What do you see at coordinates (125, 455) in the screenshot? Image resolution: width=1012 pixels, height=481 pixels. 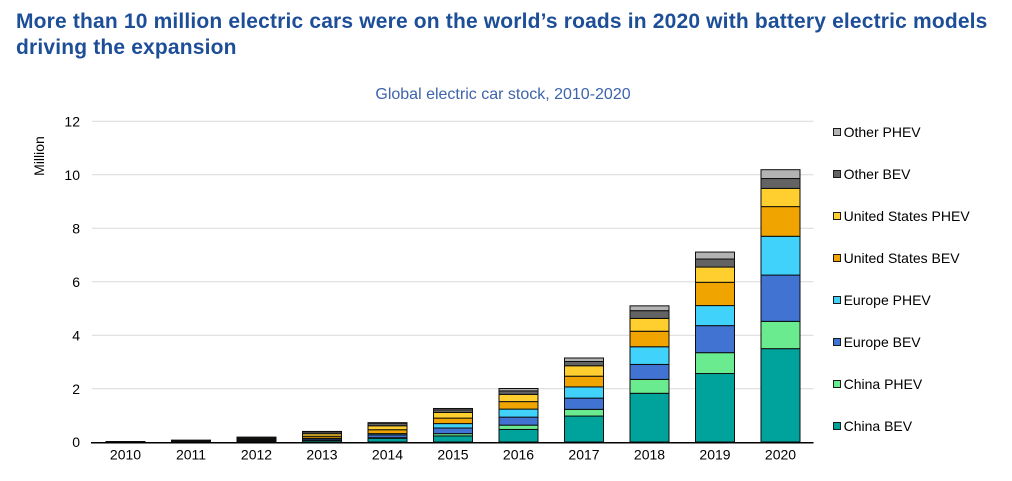 I see `svg-text: 2010` at bounding box center [125, 455].